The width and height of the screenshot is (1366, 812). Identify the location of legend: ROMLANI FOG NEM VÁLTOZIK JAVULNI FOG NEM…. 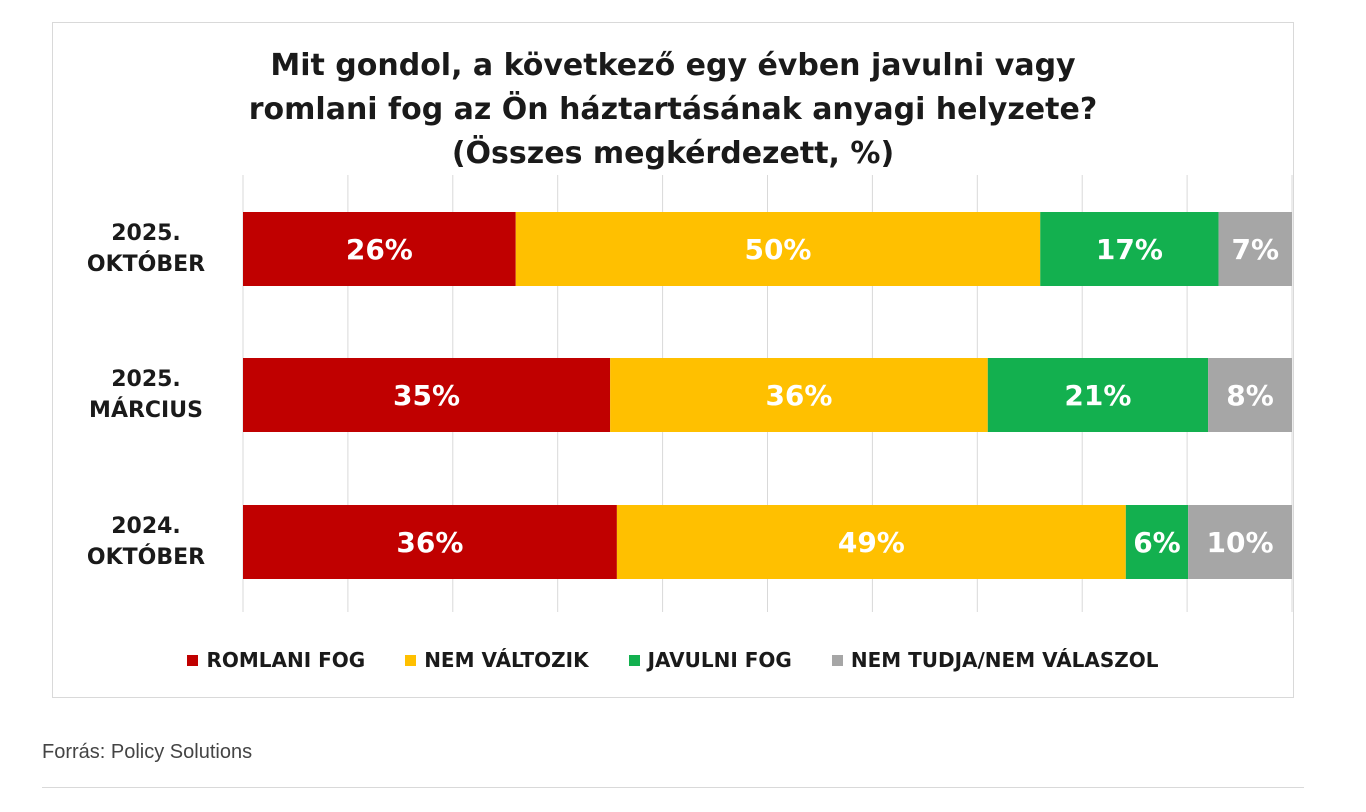
(673, 660).